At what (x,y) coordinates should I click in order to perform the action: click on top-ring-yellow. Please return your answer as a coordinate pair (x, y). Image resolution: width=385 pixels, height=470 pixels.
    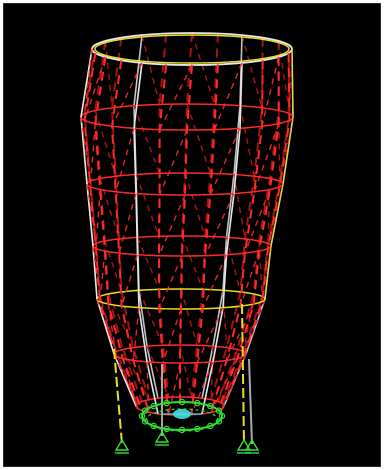
    Looking at the image, I should click on (192, 49).